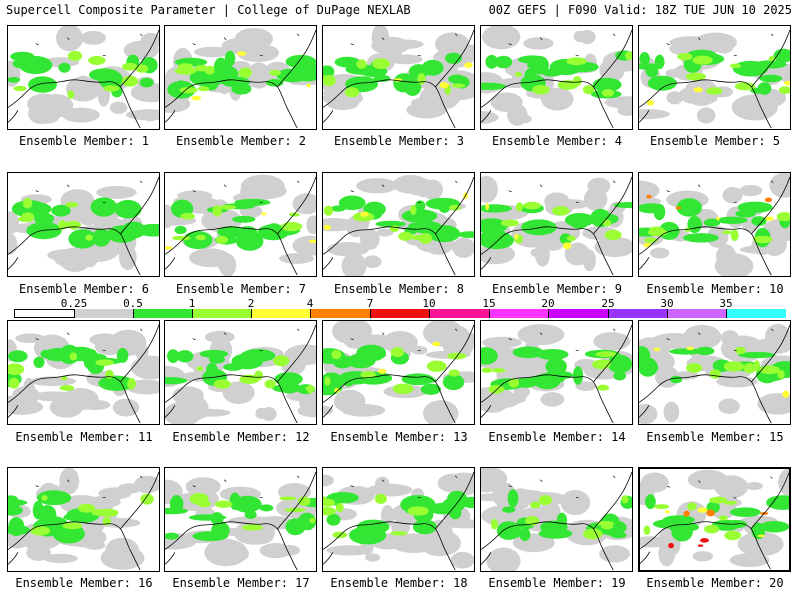  Describe the element at coordinates (74, 303) in the screenshot. I see `colorbar-tick-label: 0.25` at that location.